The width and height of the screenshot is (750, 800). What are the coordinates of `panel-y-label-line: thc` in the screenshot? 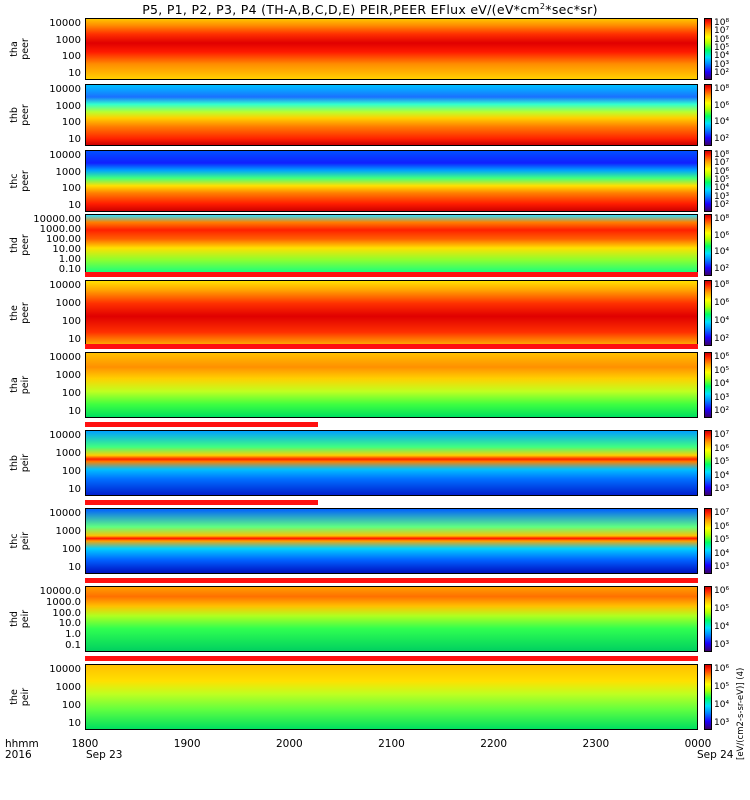 It's located at (14, 541).